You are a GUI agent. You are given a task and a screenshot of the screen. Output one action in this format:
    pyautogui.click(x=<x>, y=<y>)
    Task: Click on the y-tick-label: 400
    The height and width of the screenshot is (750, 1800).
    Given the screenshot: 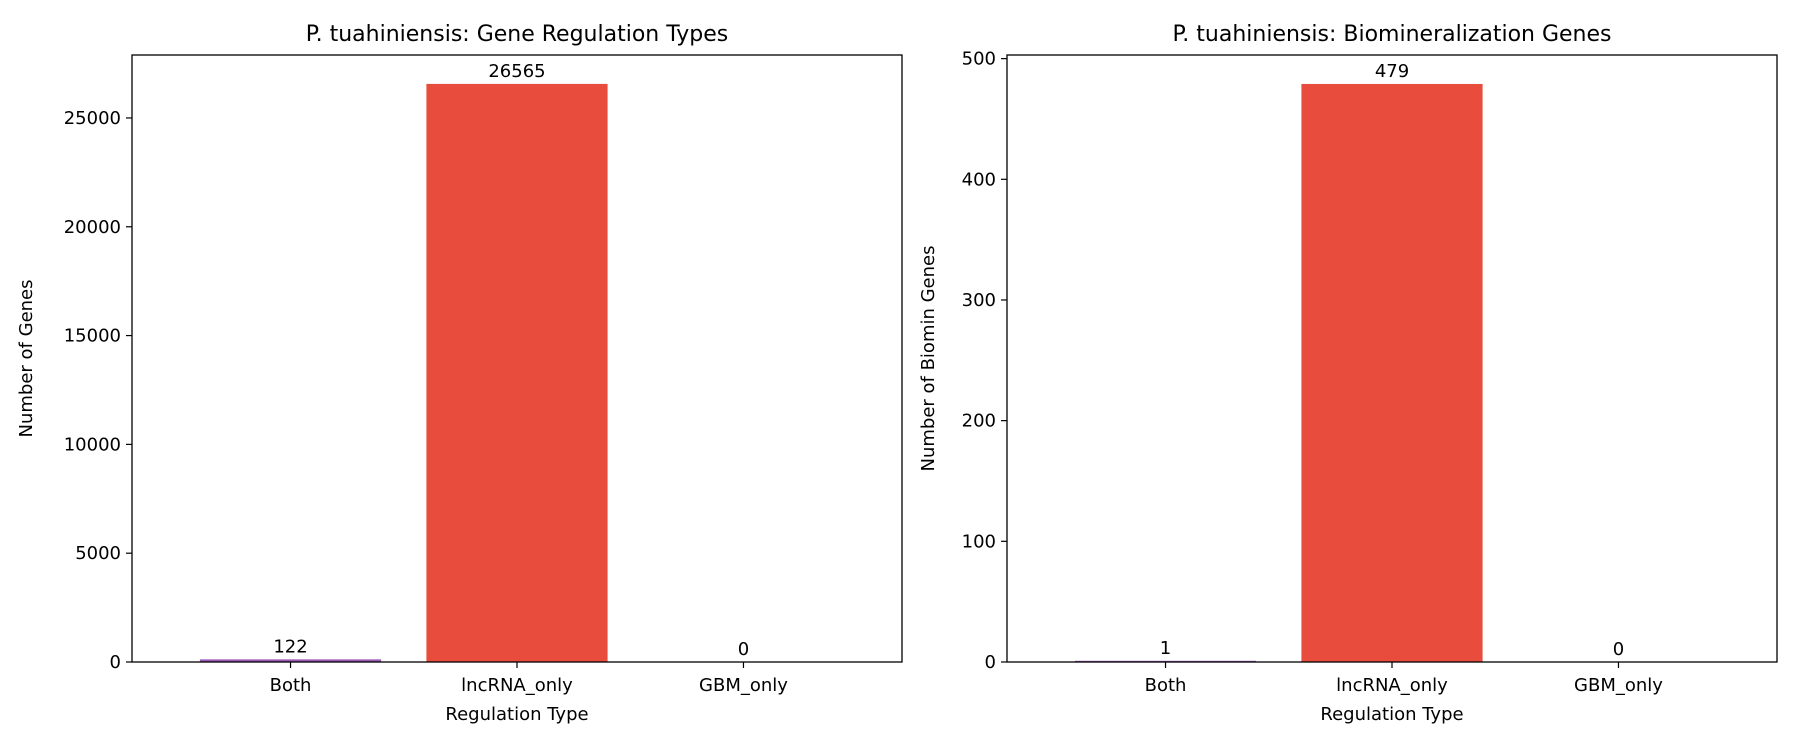 What is the action you would take?
    pyautogui.click(x=979, y=179)
    